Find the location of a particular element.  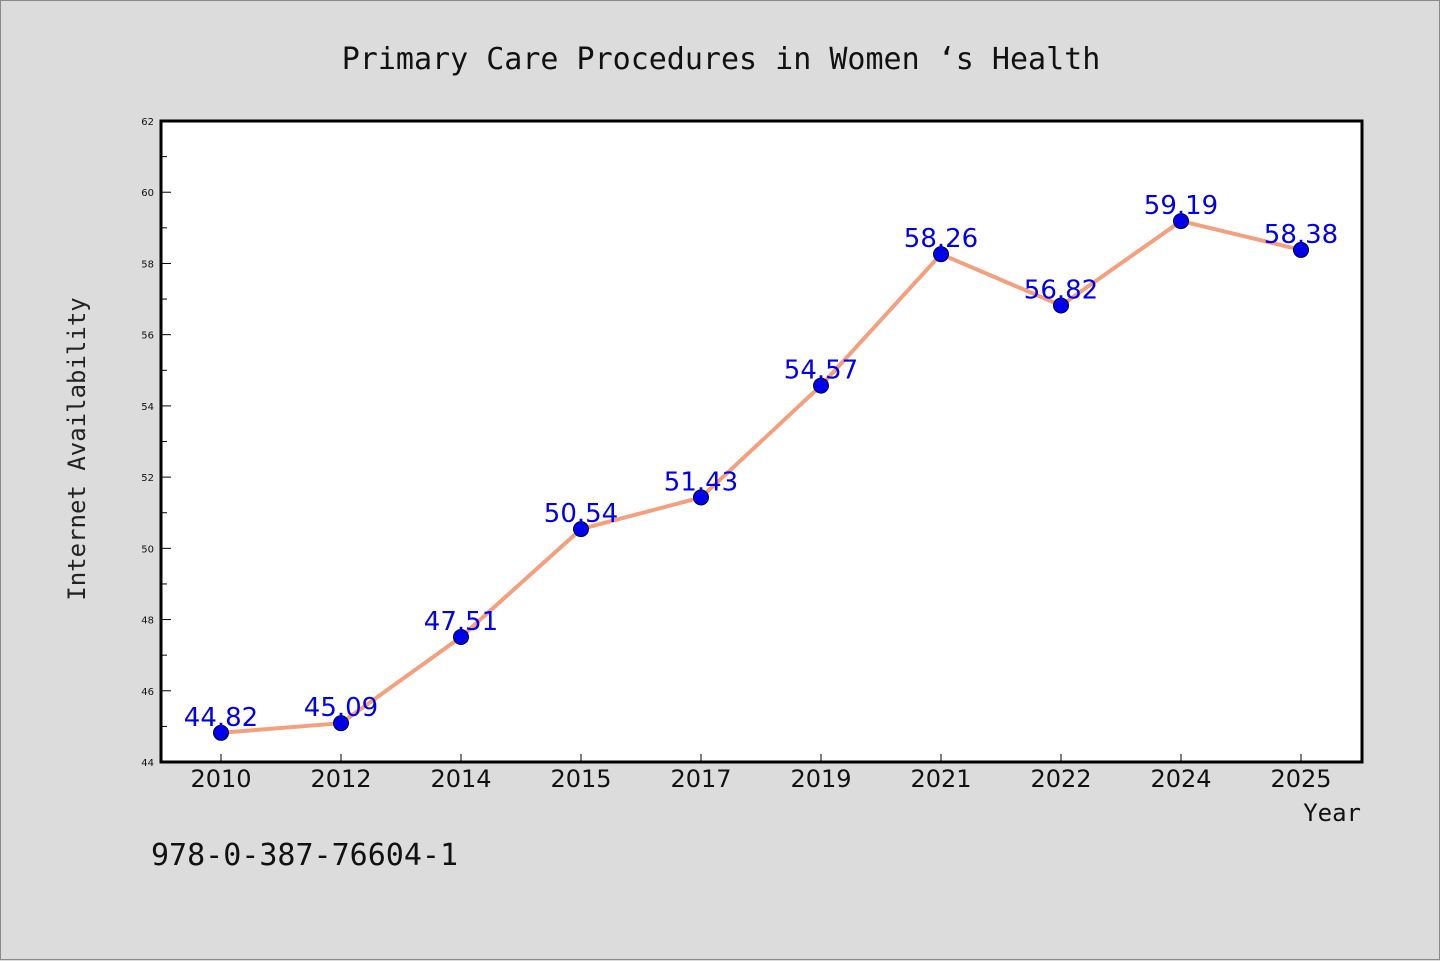

data-label: 44.82 is located at coordinates (221, 718).